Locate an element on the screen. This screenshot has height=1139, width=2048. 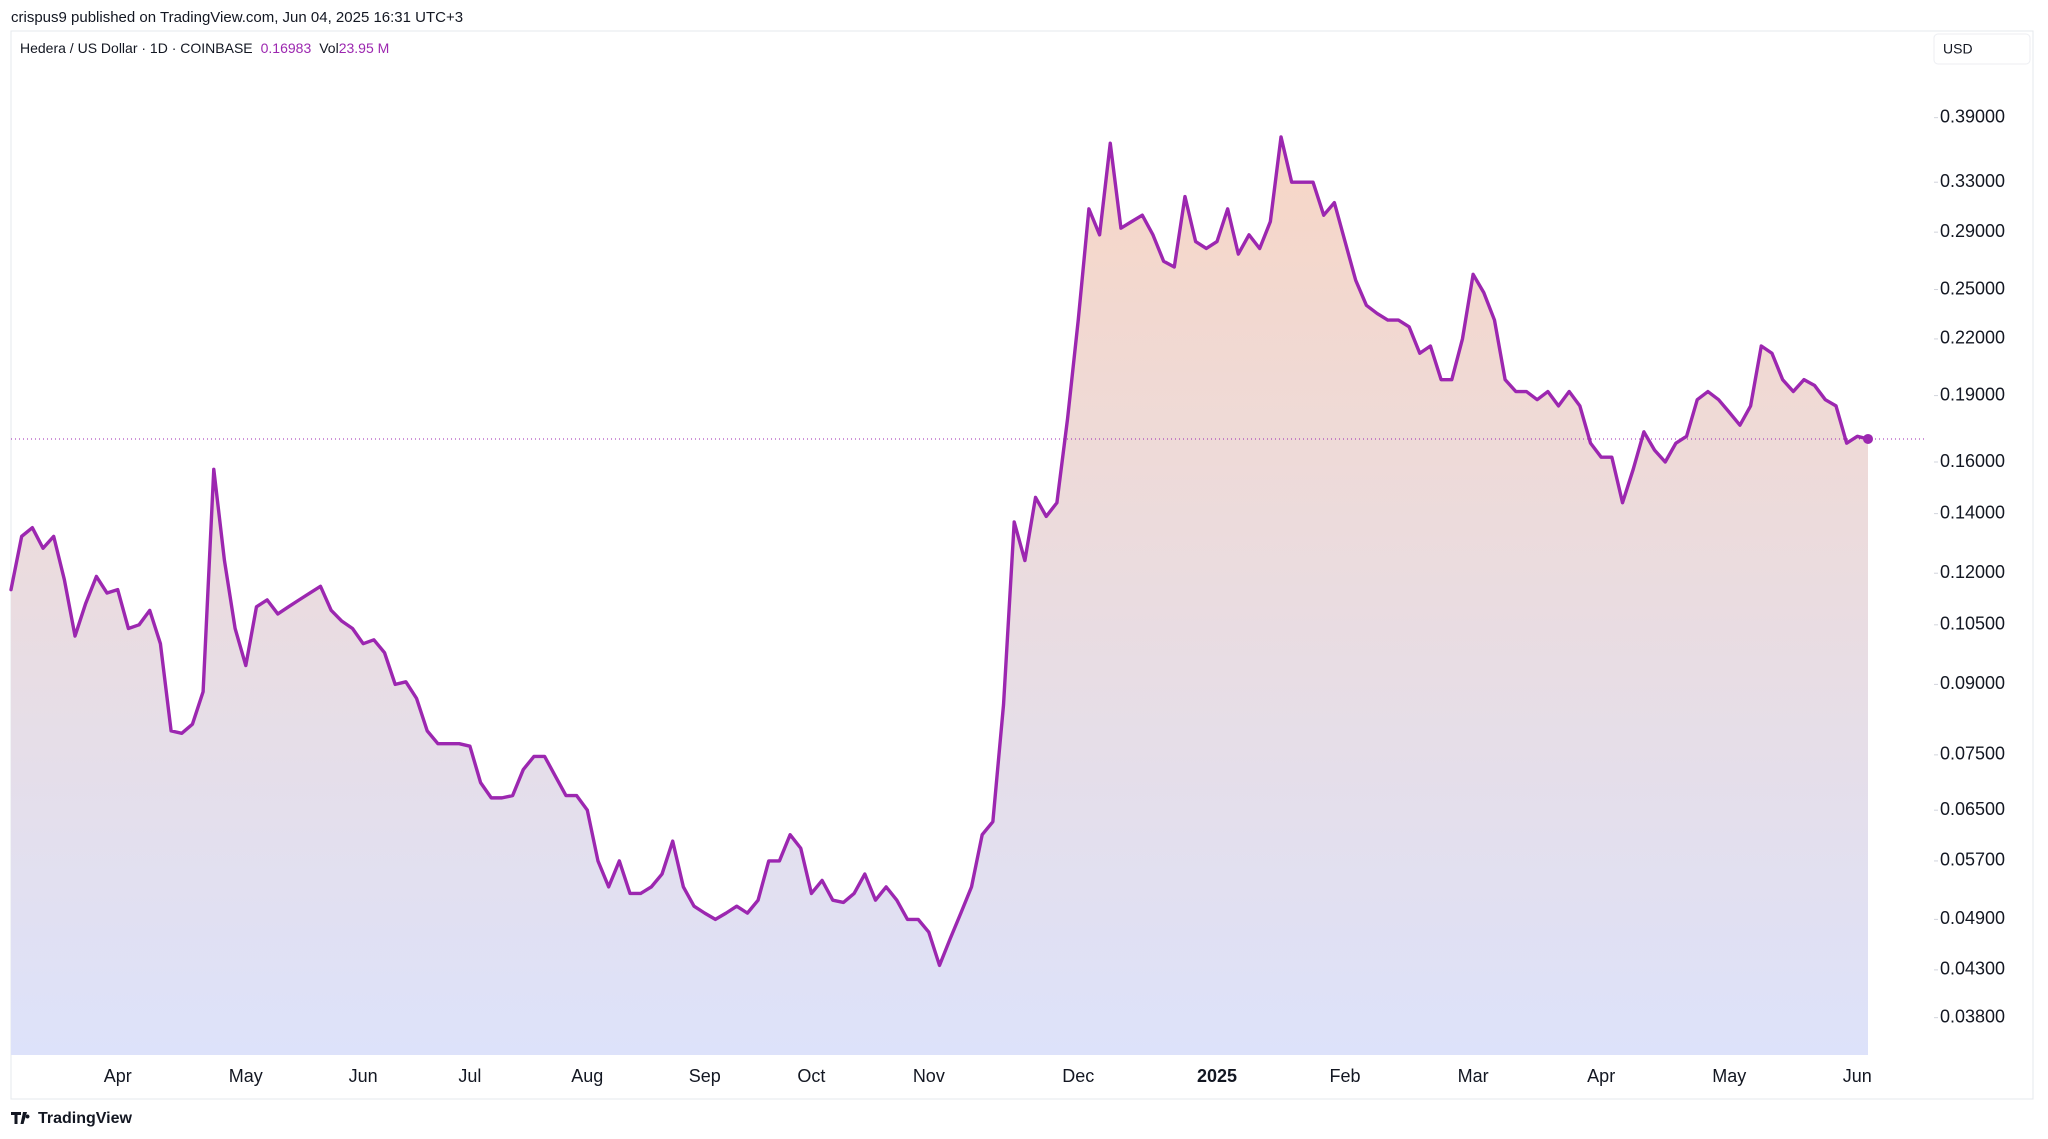
y-tick-label: 0.07500 is located at coordinates (1972, 754).